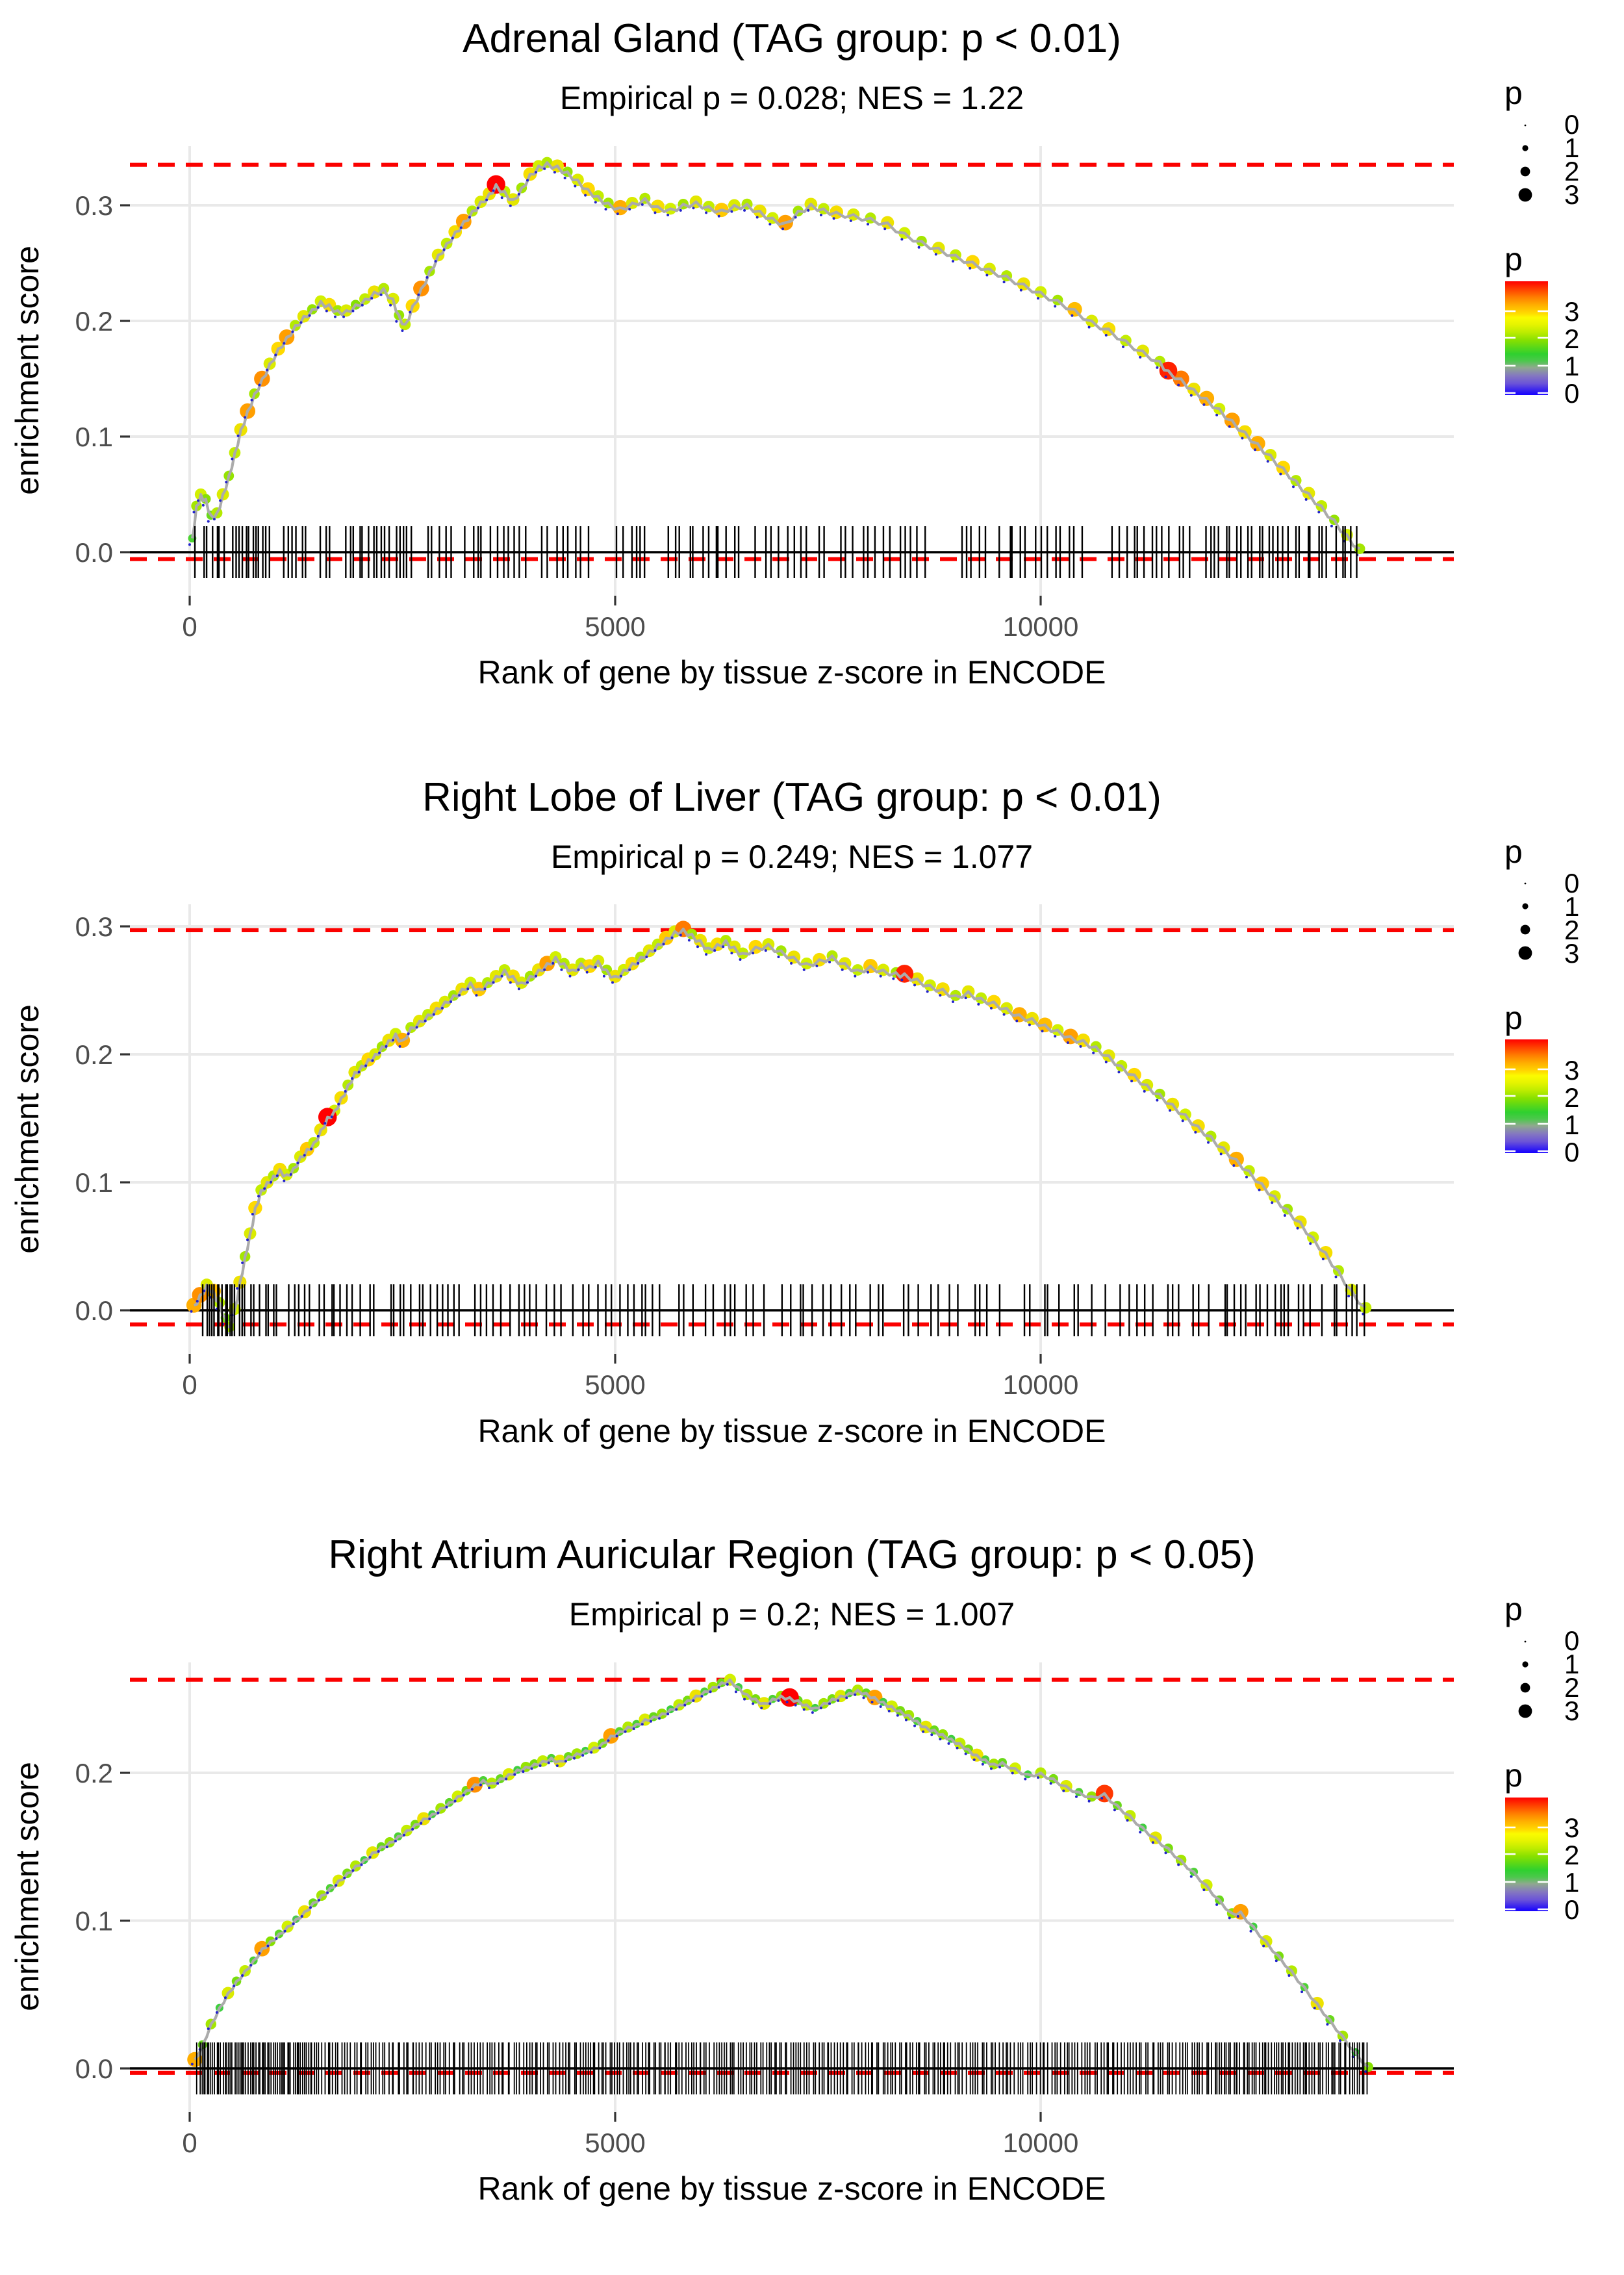  What do you see at coordinates (780, 1127) in the screenshot?
I see `es-curve` at bounding box center [780, 1127].